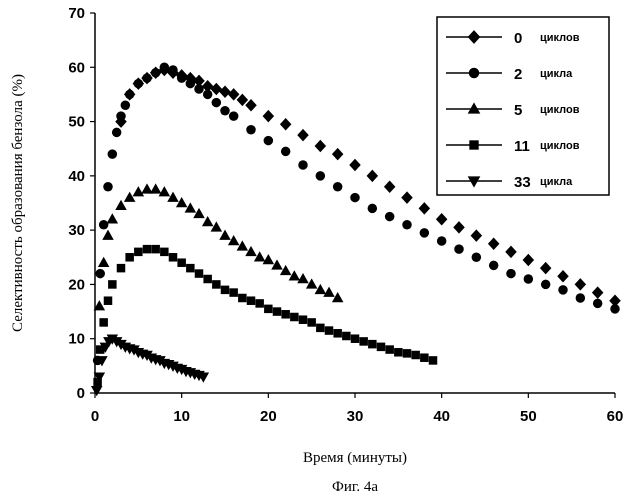 Image resolution: width=631 pixels, height=500 pixels. What do you see at coordinates (518, 38) in the screenshot?
I see `legend-label: 0` at bounding box center [518, 38].